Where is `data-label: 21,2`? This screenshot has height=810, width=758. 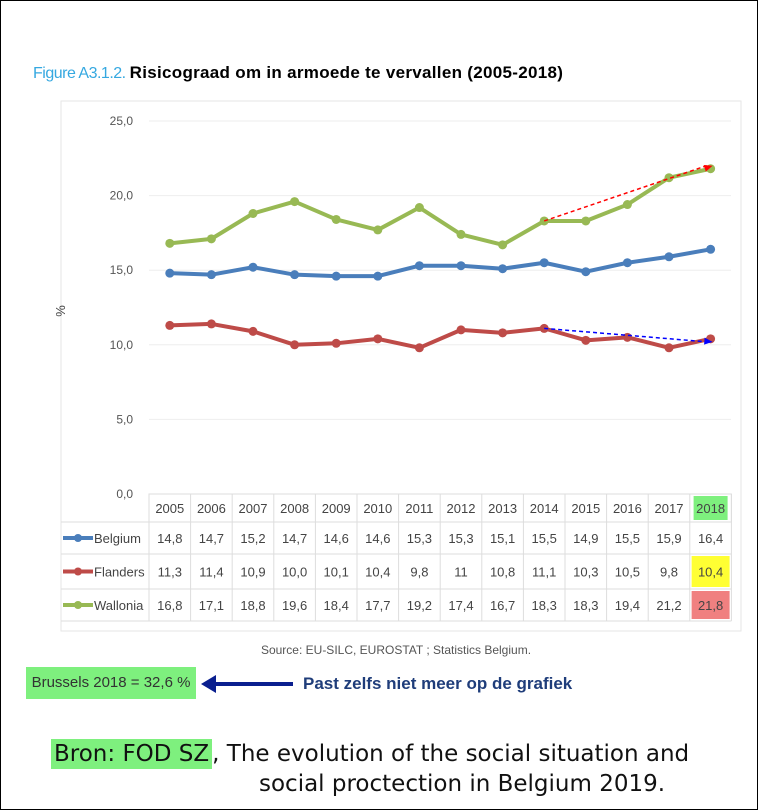
data-label: 21,2 is located at coordinates (668, 605).